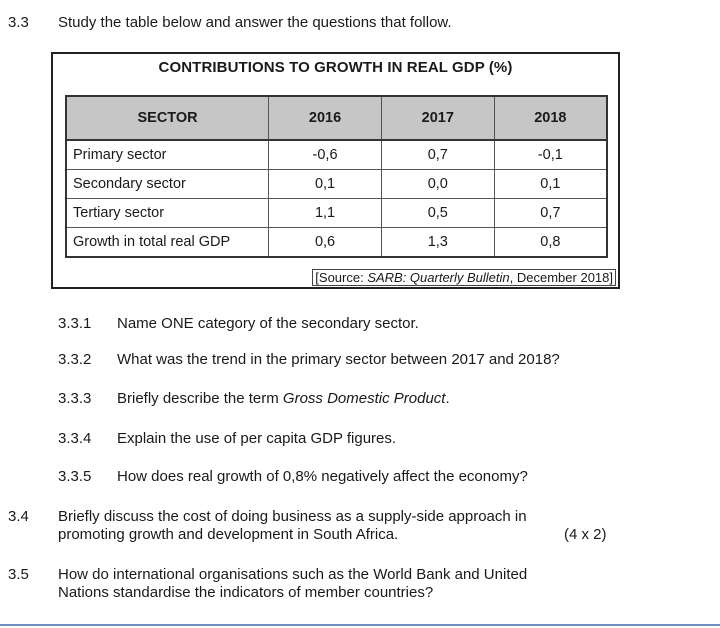 The image size is (720, 628). I want to click on question-3-4-marks: (4 x 2), so click(585, 534).